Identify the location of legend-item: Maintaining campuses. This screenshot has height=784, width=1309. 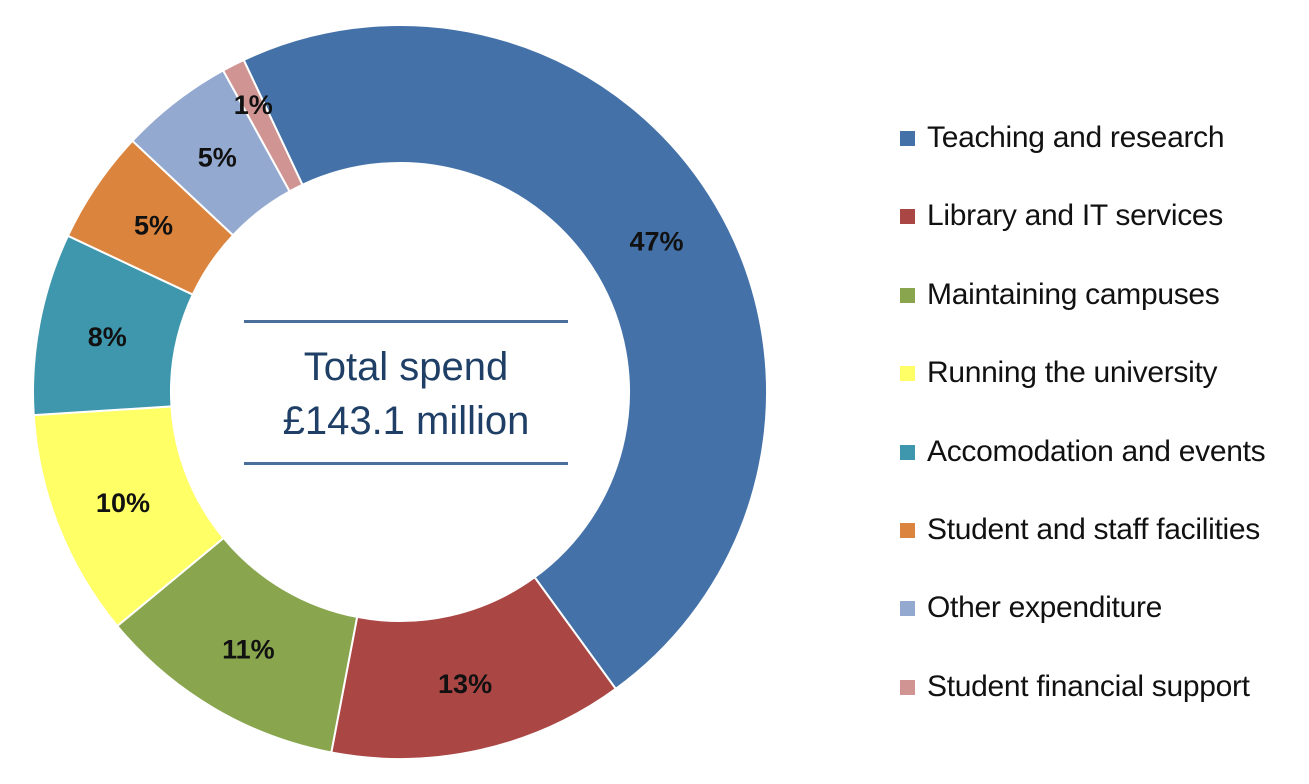
(1100, 312).